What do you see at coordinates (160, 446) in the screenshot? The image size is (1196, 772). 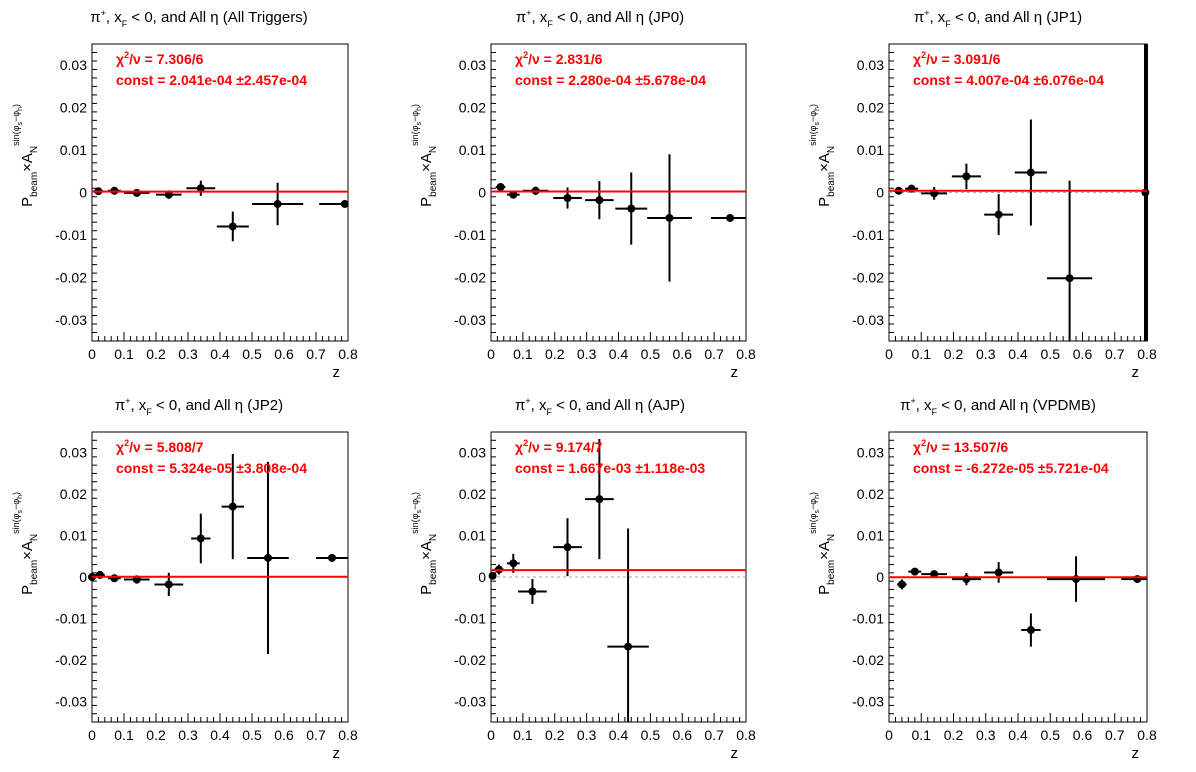 I see `chi2-text: χ2/ν = 5.808/7` at bounding box center [160, 446].